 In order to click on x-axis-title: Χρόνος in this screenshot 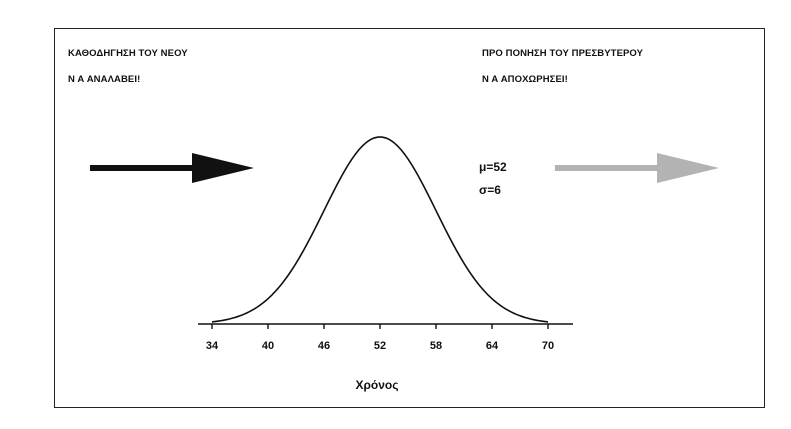, I will do `click(376, 385)`.